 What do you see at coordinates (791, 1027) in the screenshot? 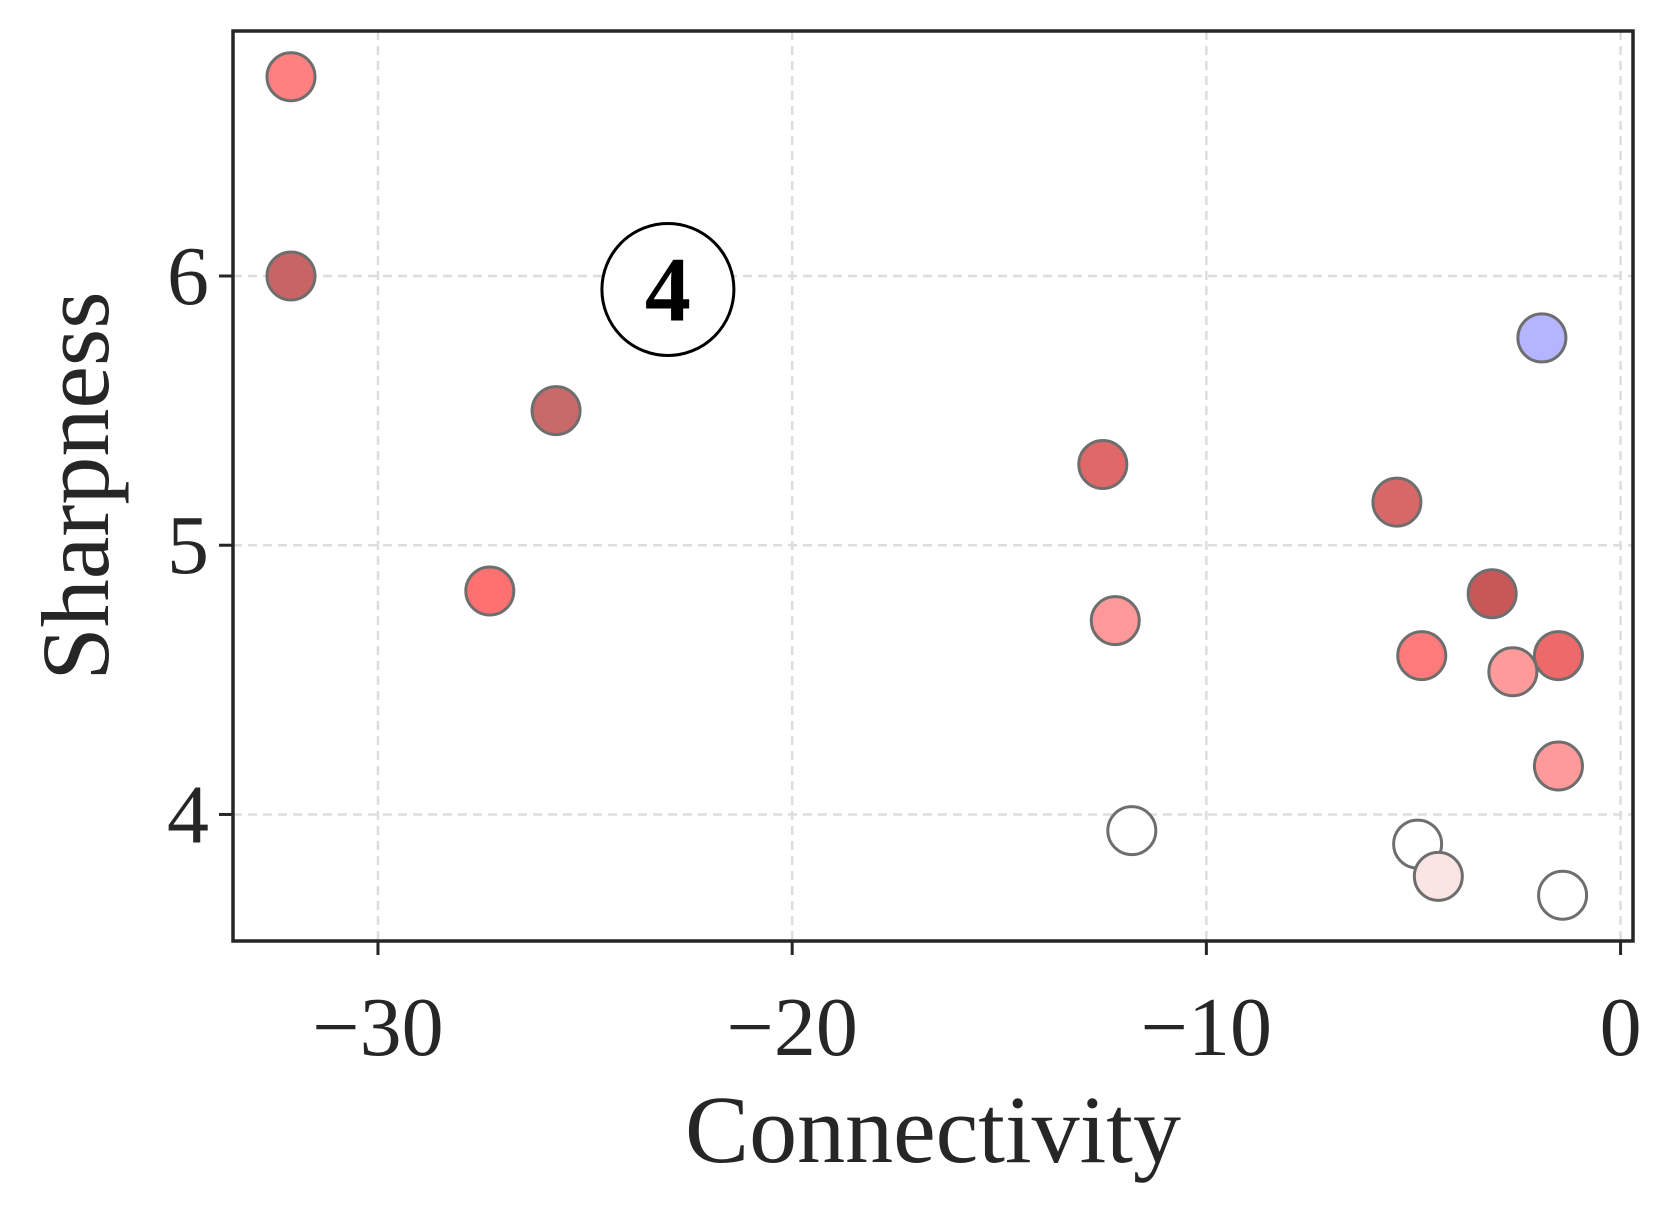
I see `x-tick-label: −20` at bounding box center [791, 1027].